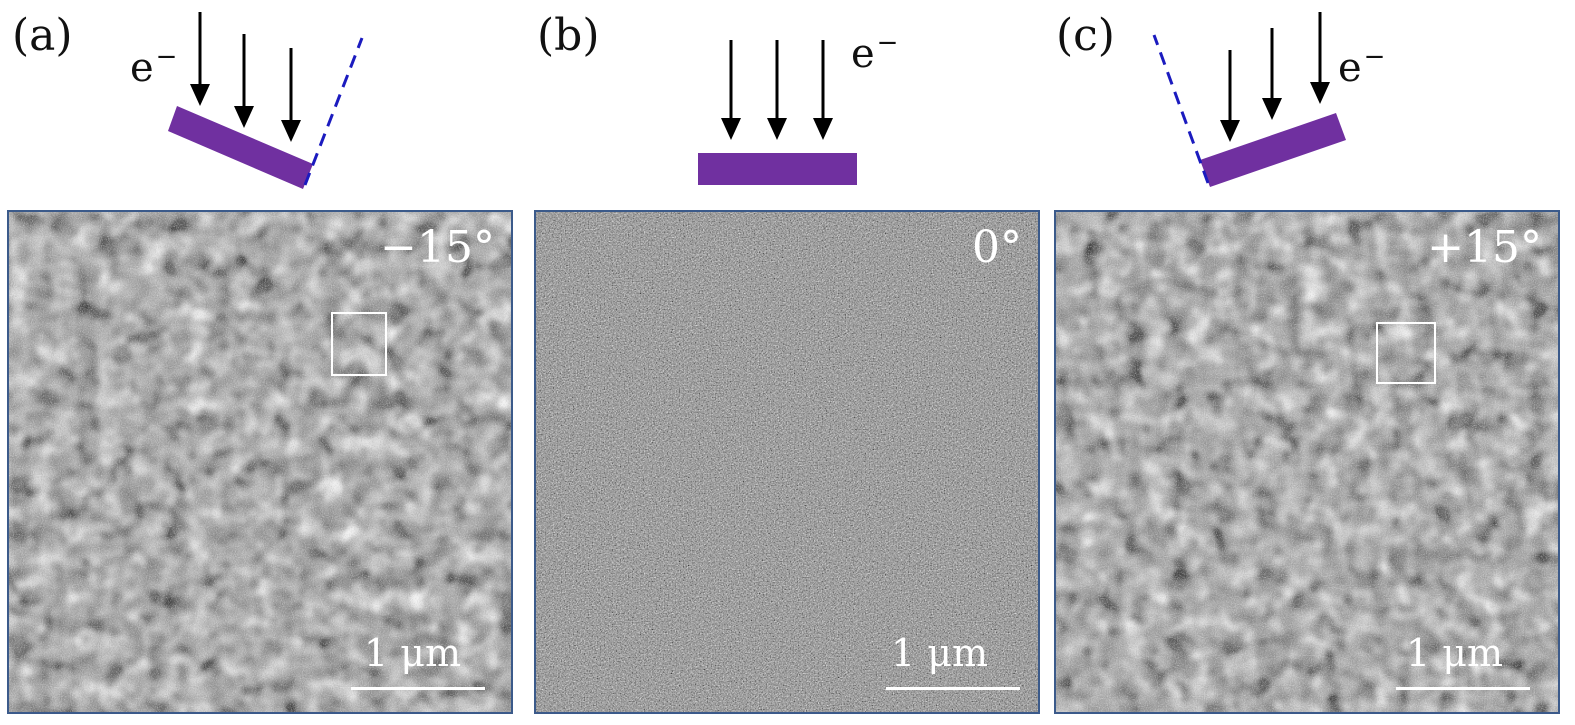  What do you see at coordinates (42, 35) in the screenshot?
I see `panel-label-a: (a)` at bounding box center [42, 35].